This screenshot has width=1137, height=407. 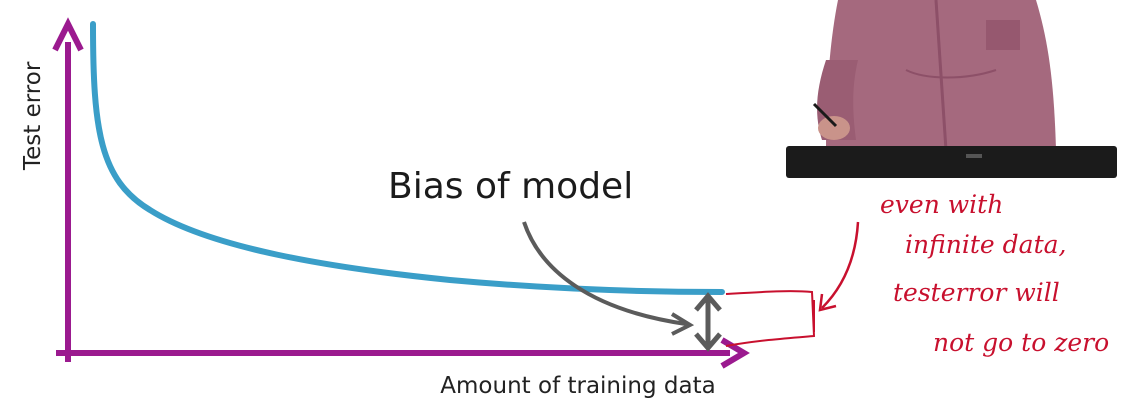 I want to click on x-axis-label: Amount of training data, so click(x=577, y=386).